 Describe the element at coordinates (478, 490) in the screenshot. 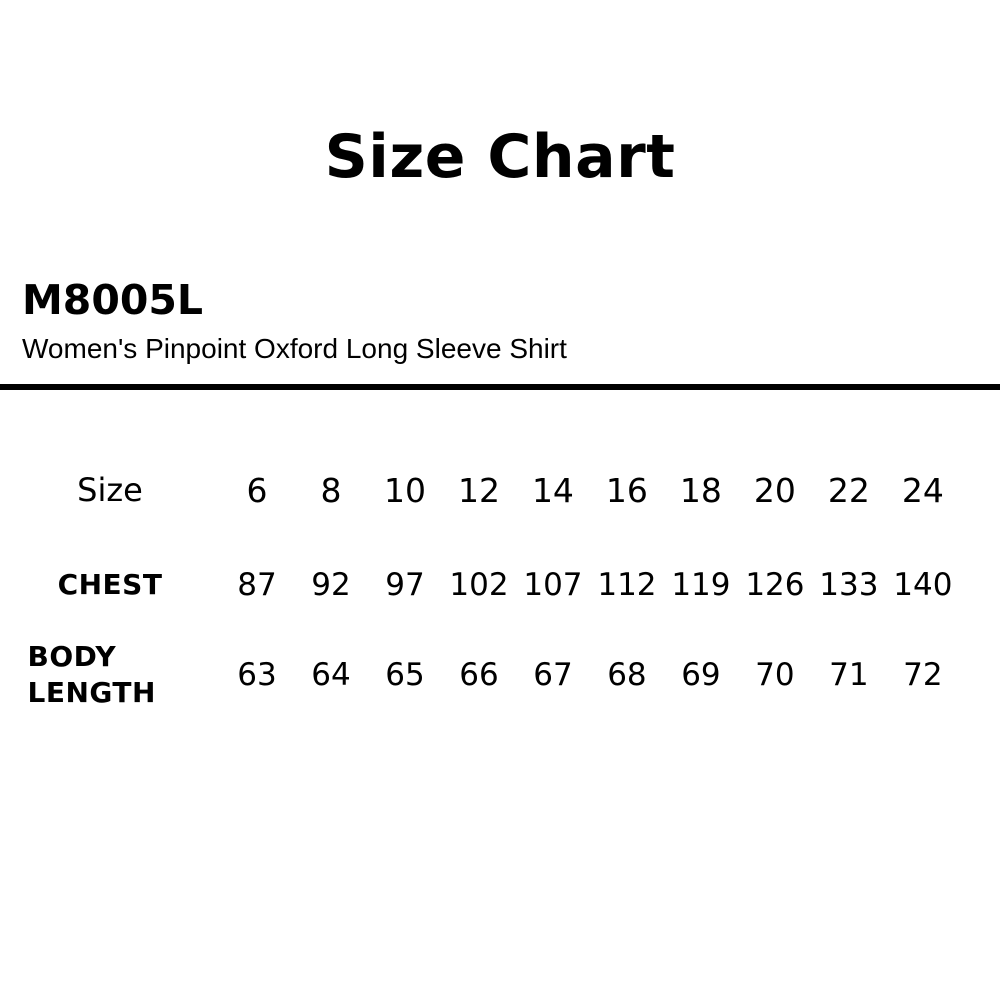

I see `size-header-cell: 12` at that location.